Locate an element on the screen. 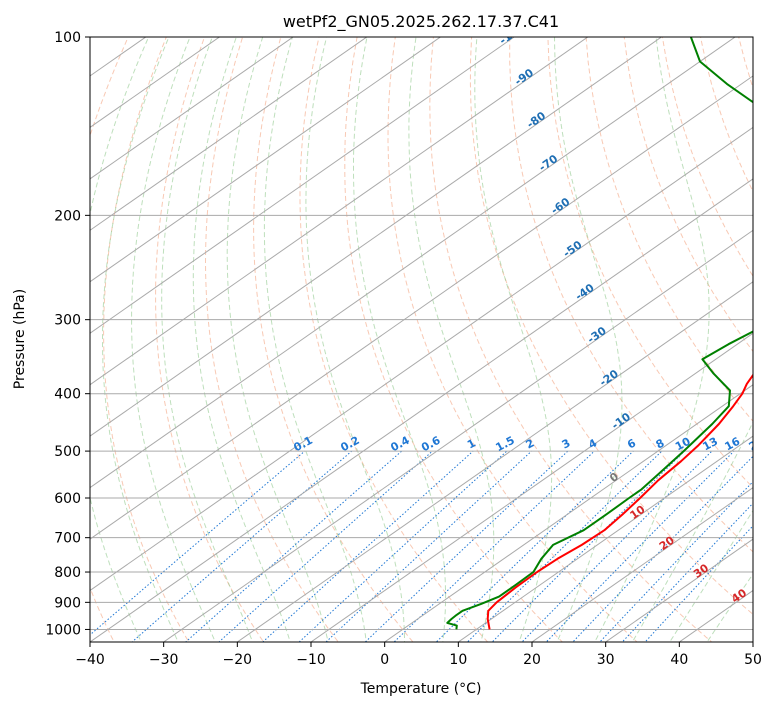 This screenshot has height=708, width=775. x-tick-label: 50 is located at coordinates (753, 660).